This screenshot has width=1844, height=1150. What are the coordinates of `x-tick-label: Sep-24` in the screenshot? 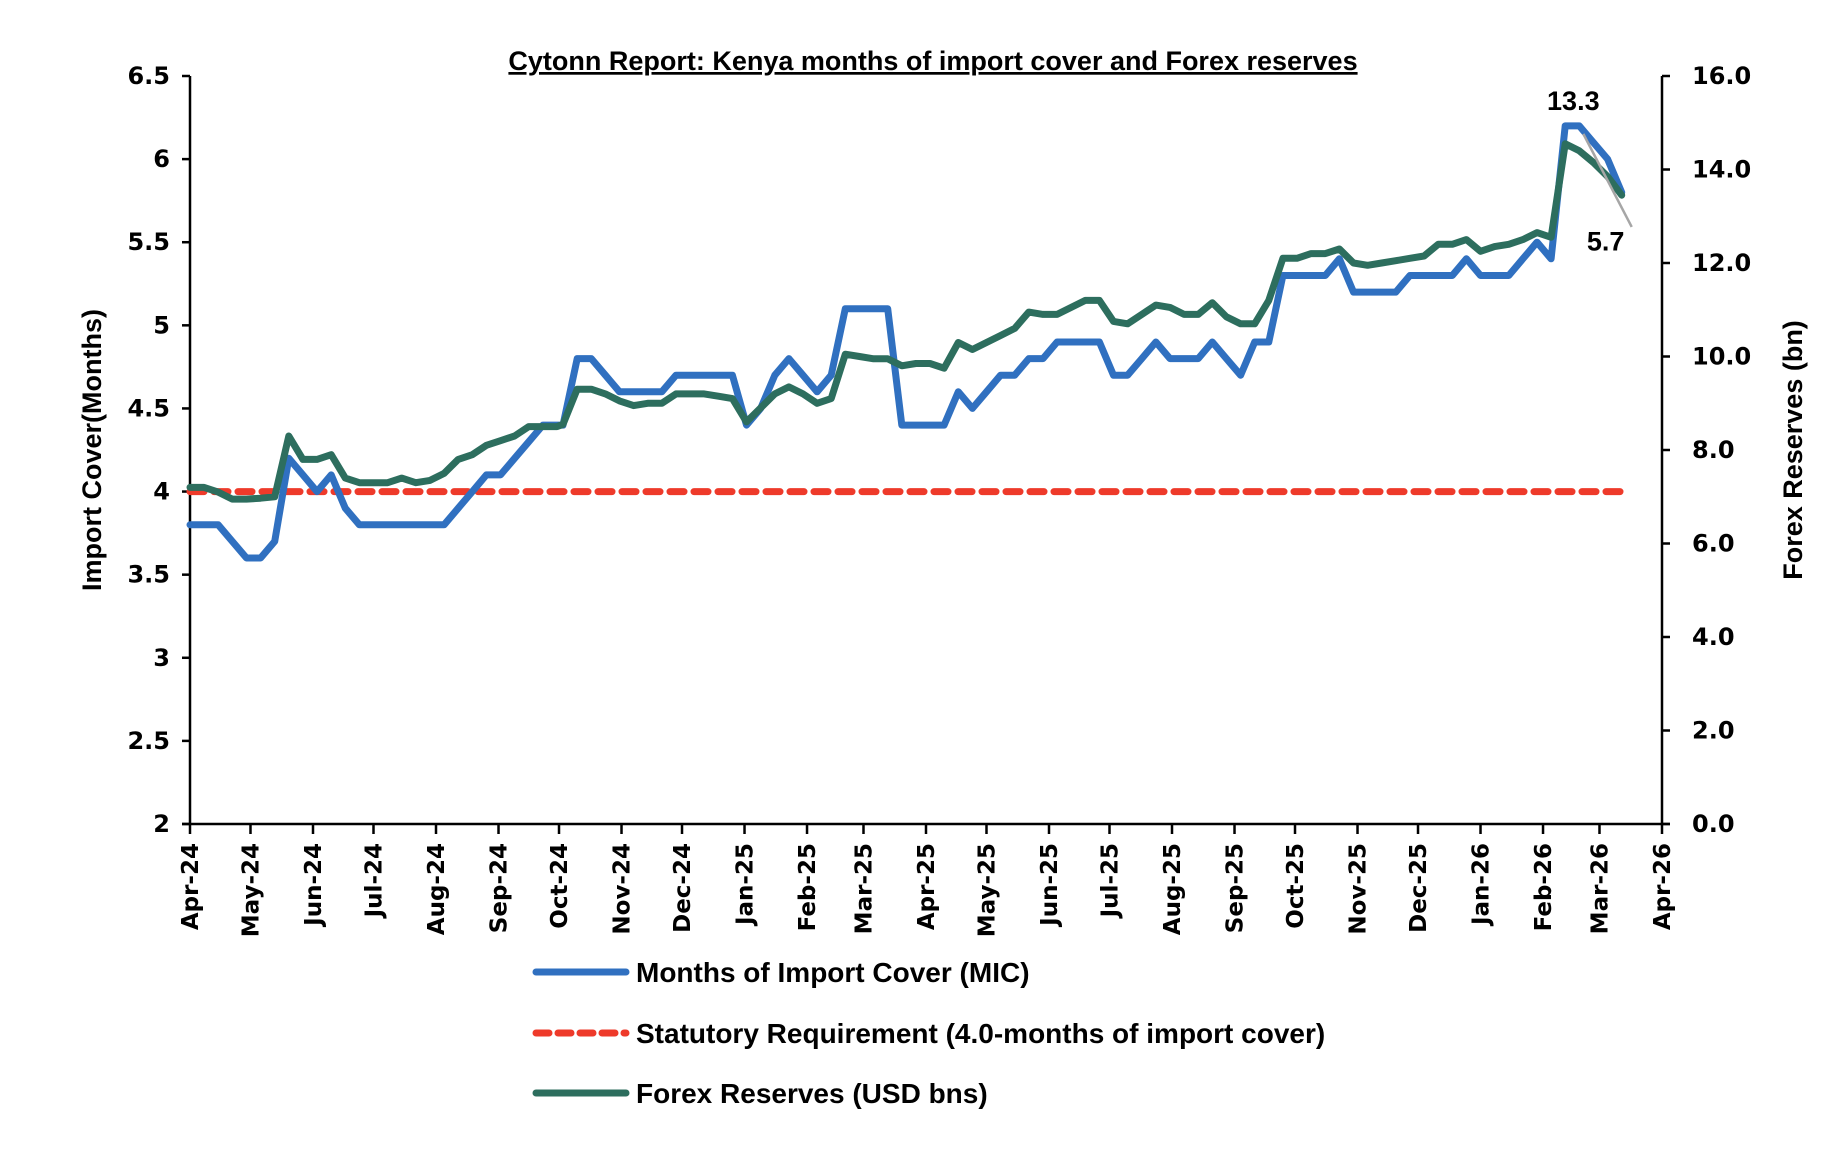 It's located at (500, 888).